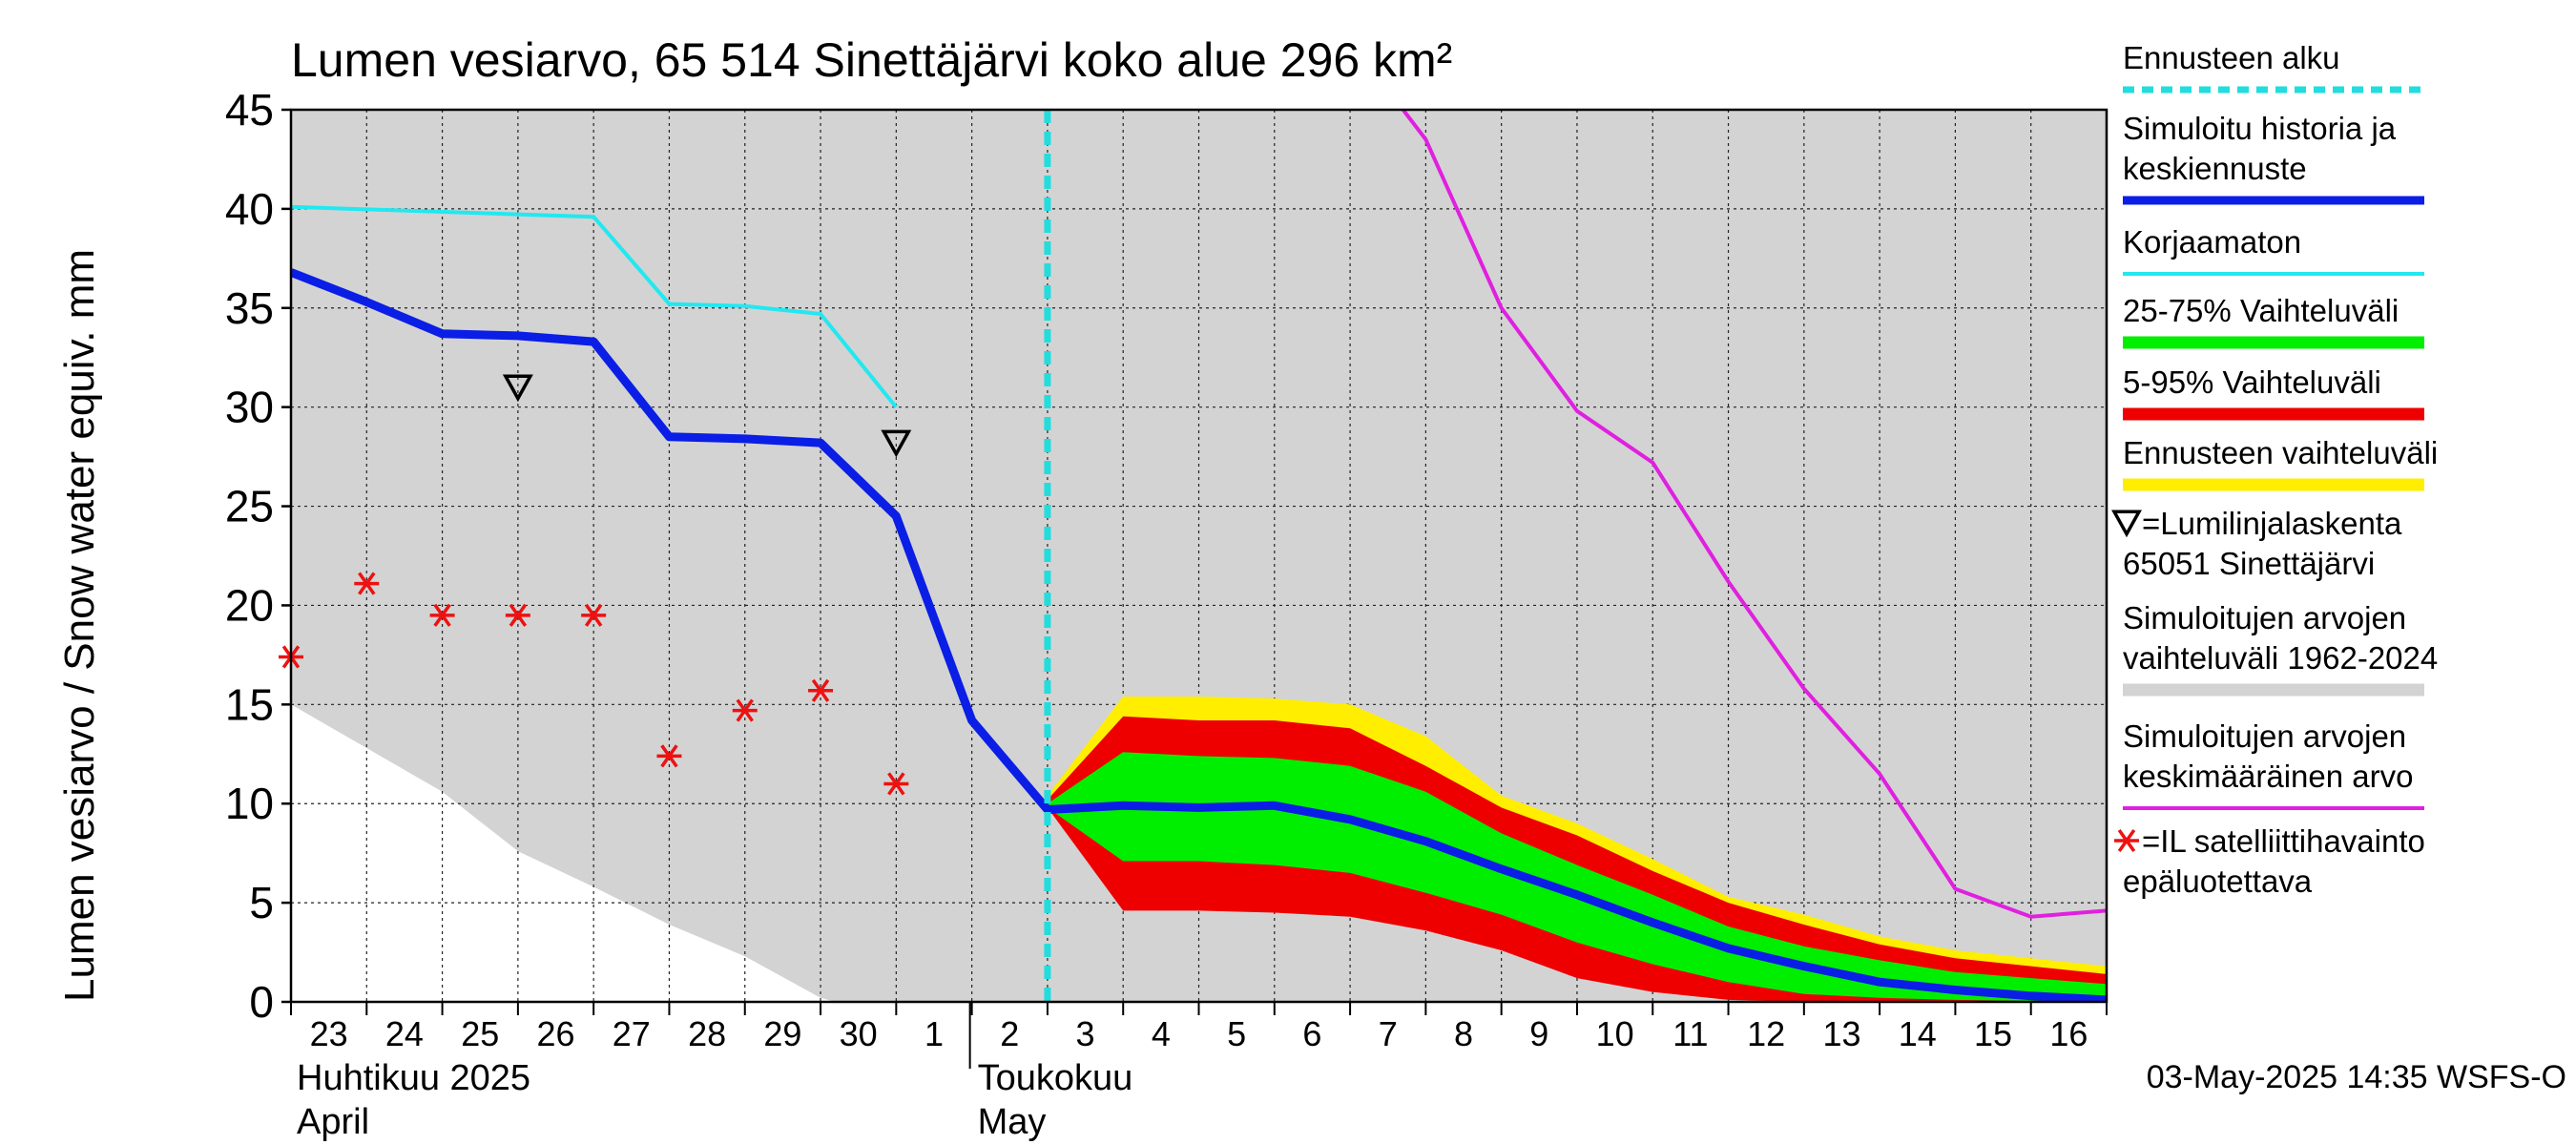  What do you see at coordinates (594, 306) in the screenshot?
I see `uncorrected-line` at bounding box center [594, 306].